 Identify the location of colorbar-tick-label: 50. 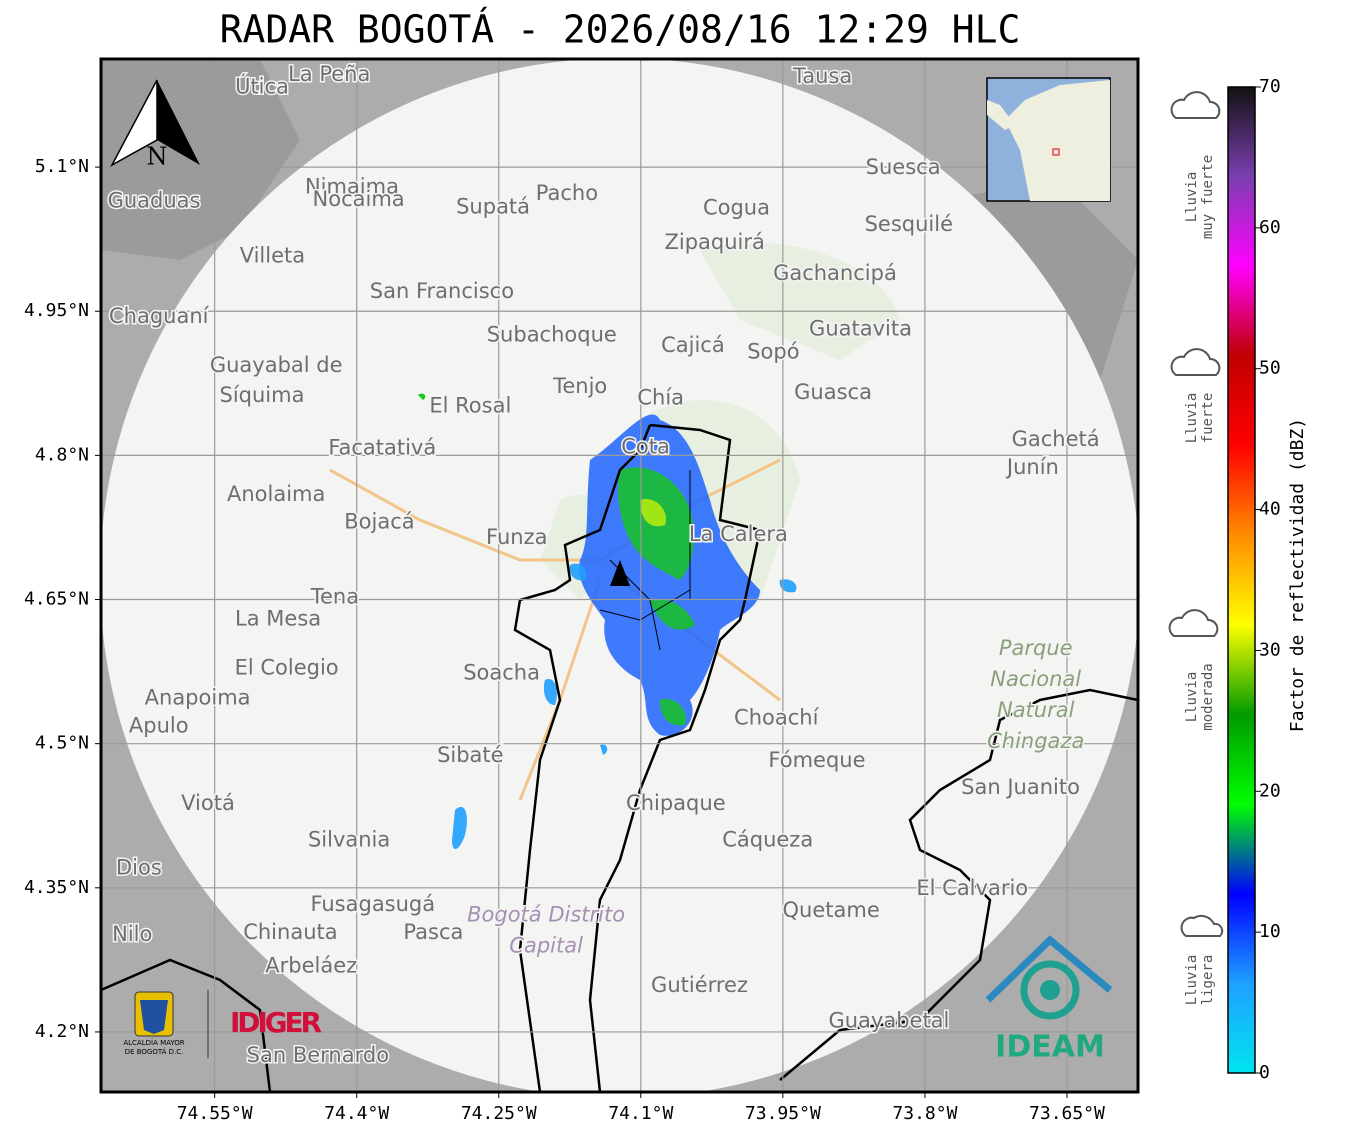
(1270, 368).